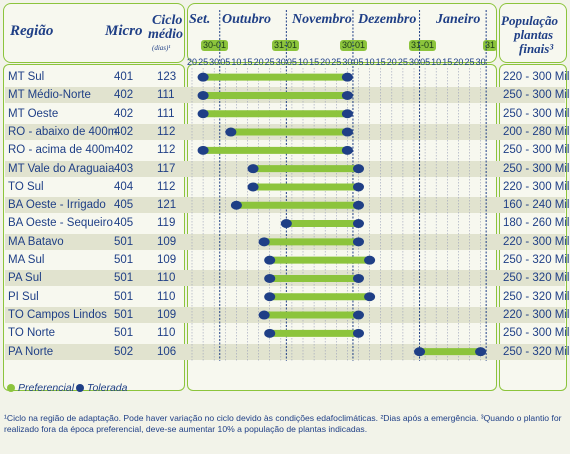  Describe the element at coordinates (57, 314) in the screenshot. I see `row-regiao: TO Campos Lindos` at that location.